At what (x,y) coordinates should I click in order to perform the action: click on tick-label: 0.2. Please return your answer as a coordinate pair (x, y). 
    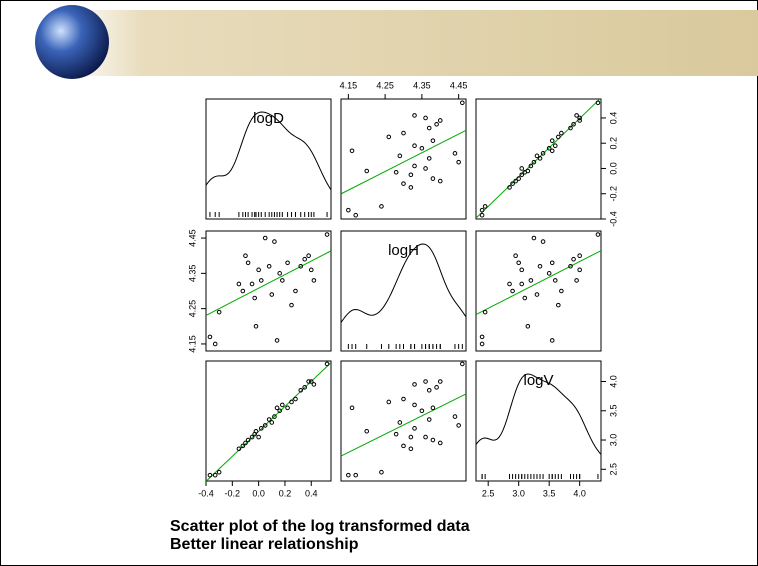
    Looking at the image, I should click on (285, 493).